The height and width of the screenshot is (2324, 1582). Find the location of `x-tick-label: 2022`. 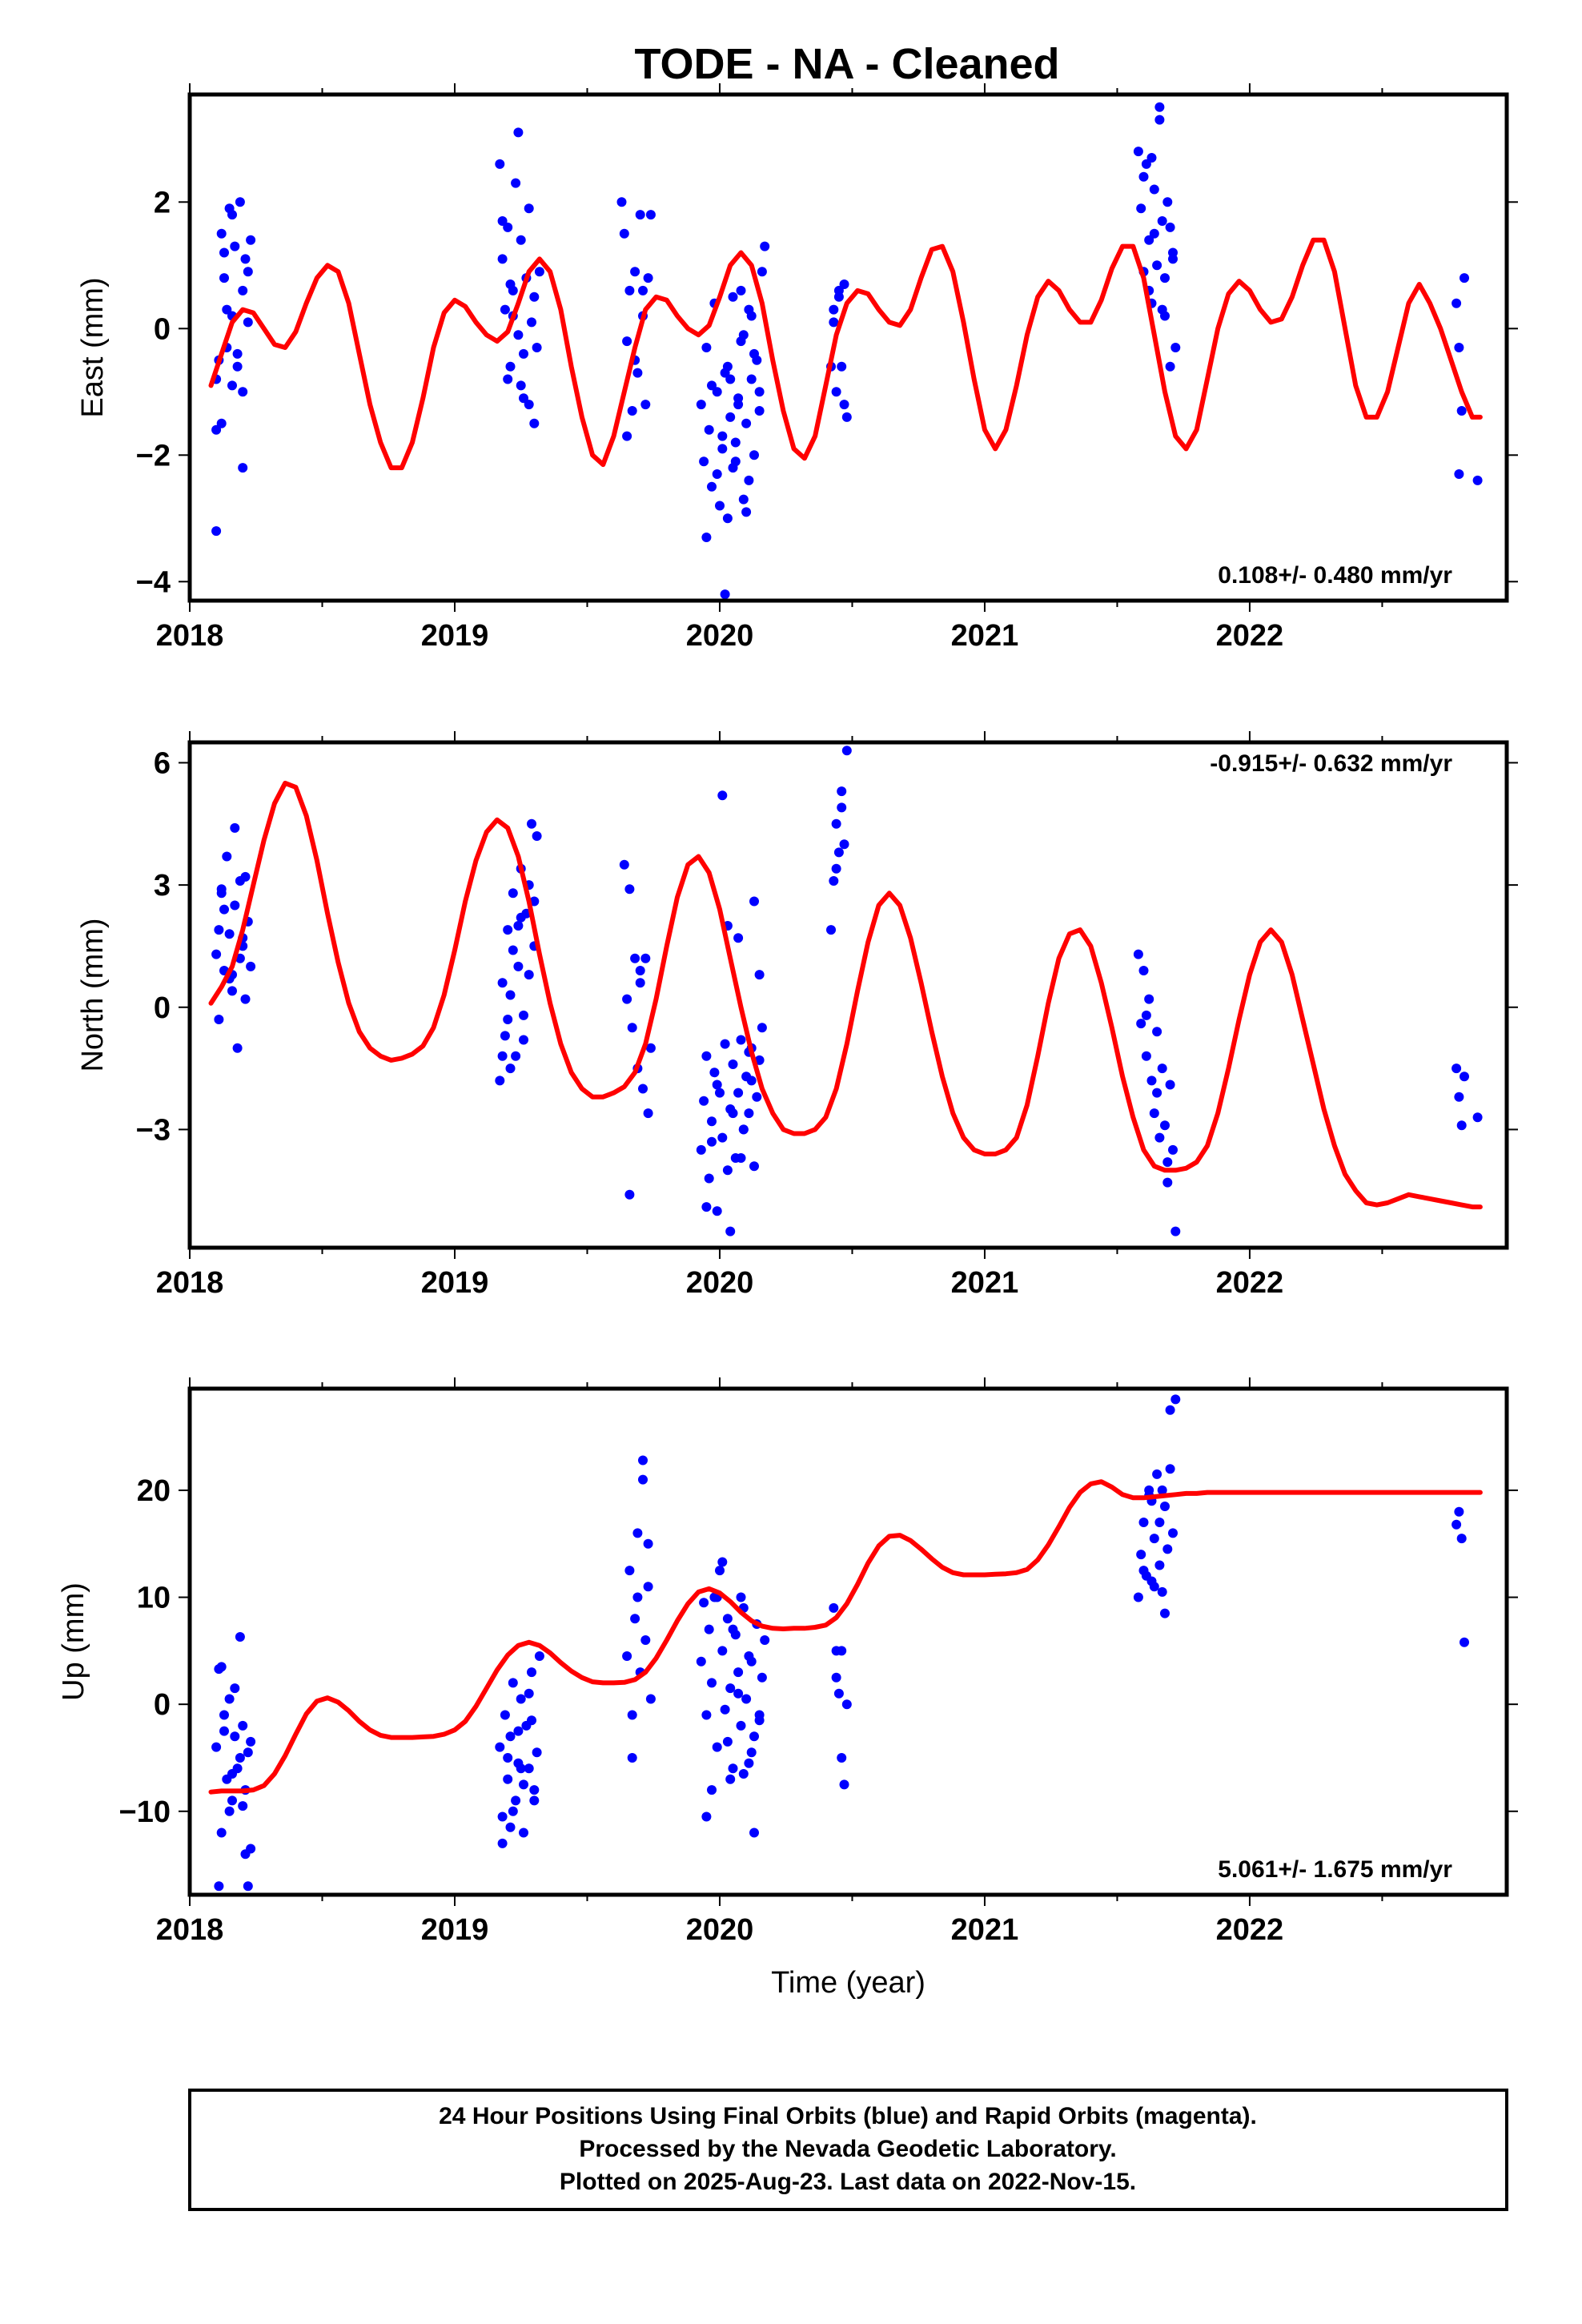

x-tick-label: 2022 is located at coordinates (1250, 1930).